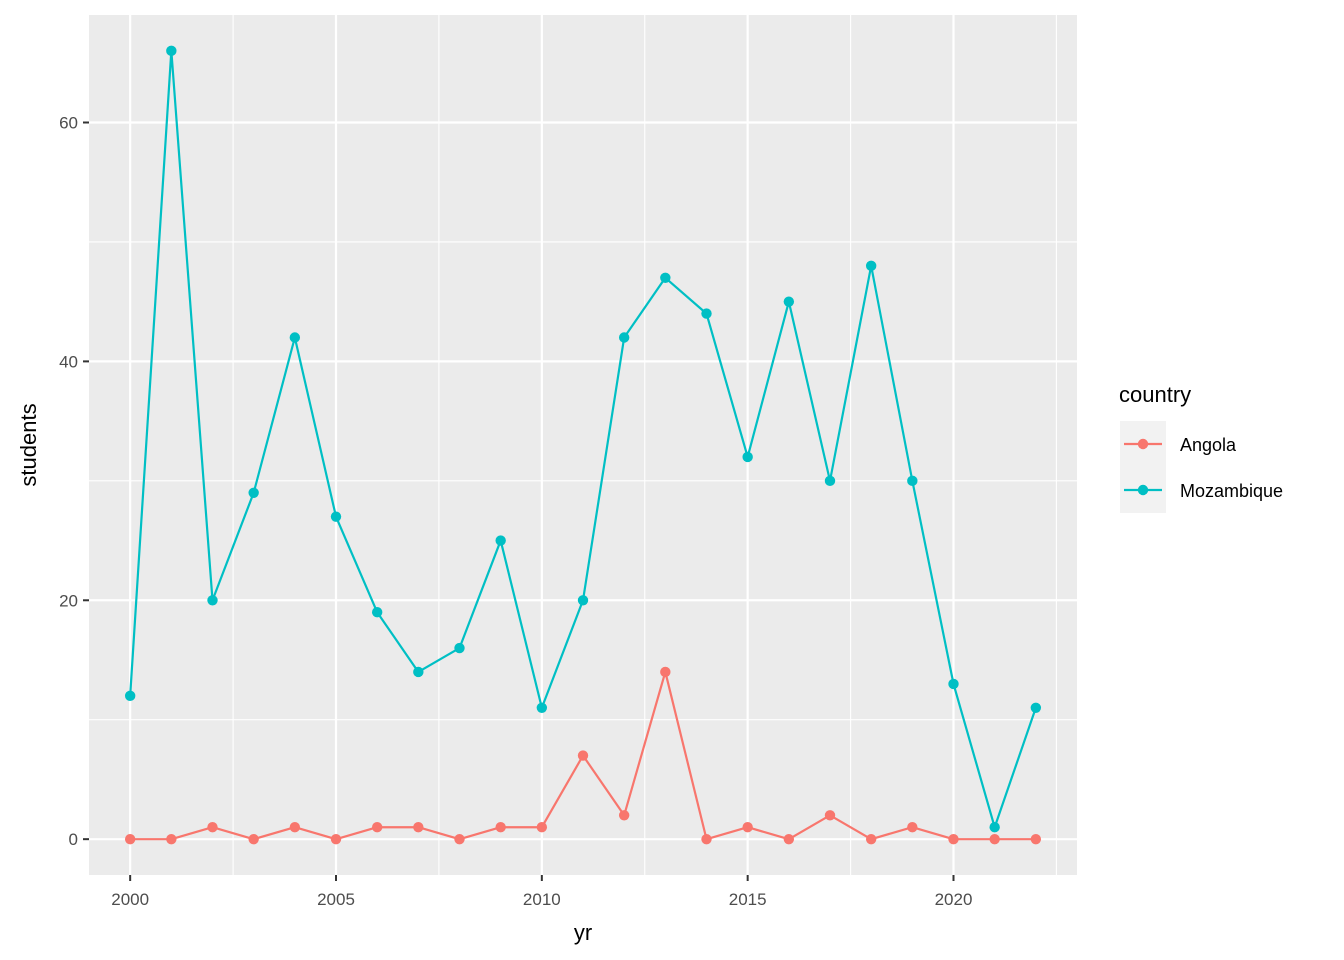 The width and height of the screenshot is (1344, 960). Describe the element at coordinates (1208, 445) in the screenshot. I see `legend-label: Angola` at that location.